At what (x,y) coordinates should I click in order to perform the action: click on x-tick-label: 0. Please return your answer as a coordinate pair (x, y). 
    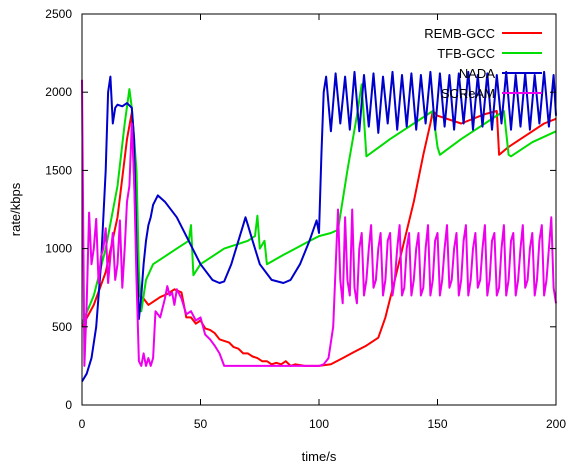
    Looking at the image, I should click on (82, 424).